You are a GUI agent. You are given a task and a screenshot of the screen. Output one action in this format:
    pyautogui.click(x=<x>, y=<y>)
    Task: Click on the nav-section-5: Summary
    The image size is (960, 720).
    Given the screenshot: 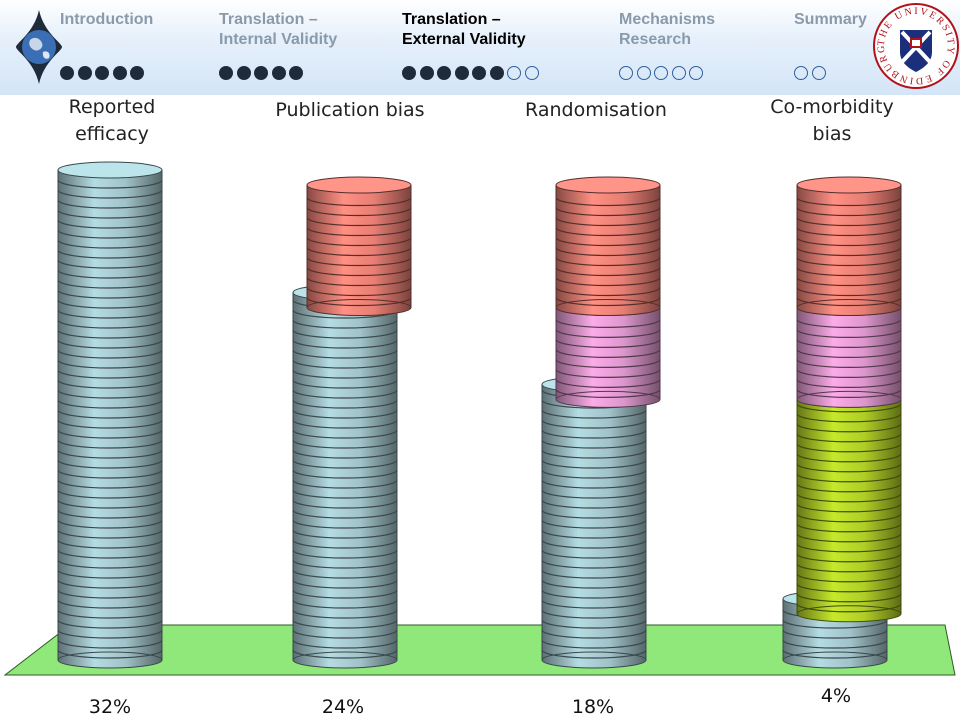 What is the action you would take?
    pyautogui.click(x=830, y=20)
    